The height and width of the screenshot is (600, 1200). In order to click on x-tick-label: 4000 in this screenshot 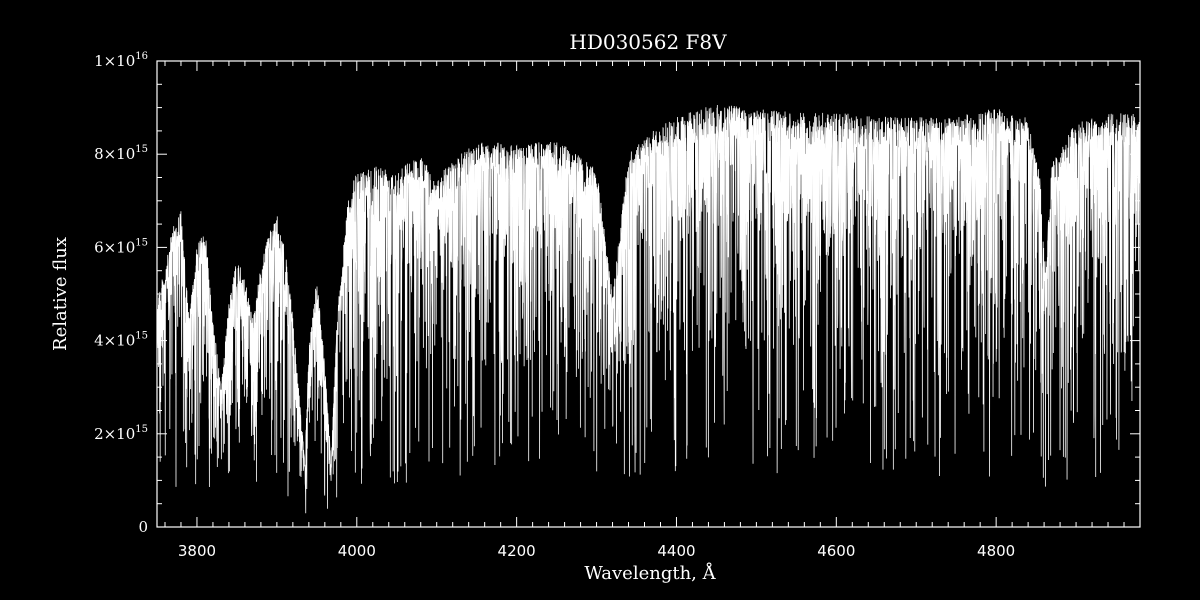, I will do `click(357, 551)`.